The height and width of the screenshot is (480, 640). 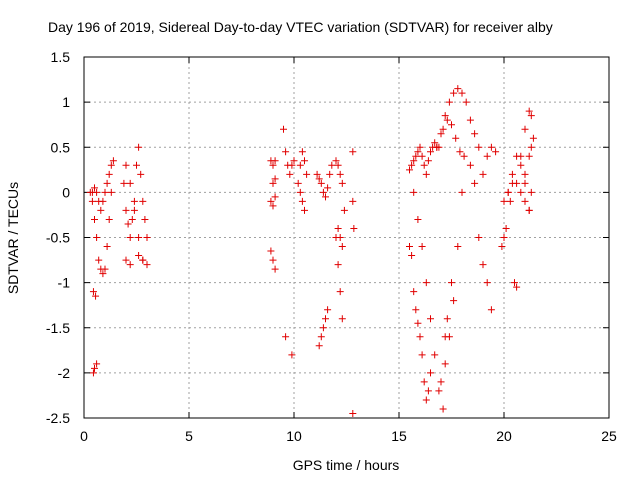 I want to click on series-arc-a3, so click(x=94, y=294).